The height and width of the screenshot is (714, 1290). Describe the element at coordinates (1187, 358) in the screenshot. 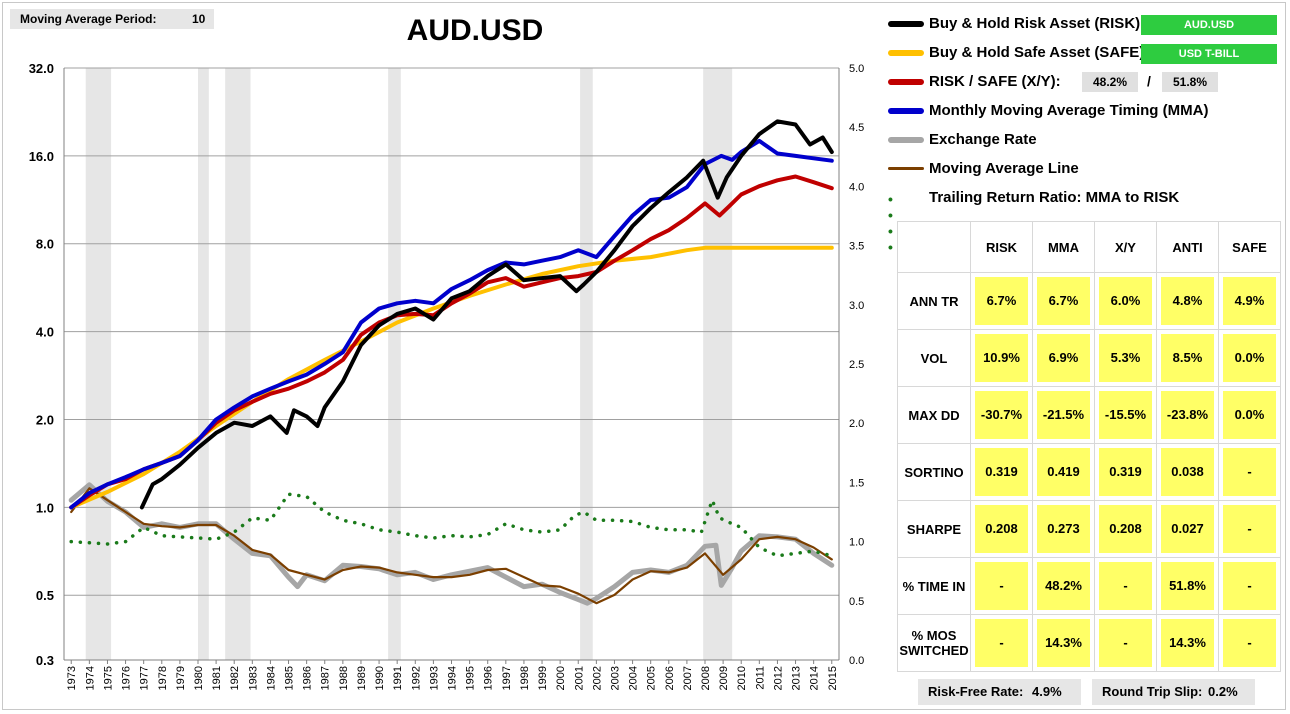

I see `stats-cell-value: 8.5%` at that location.